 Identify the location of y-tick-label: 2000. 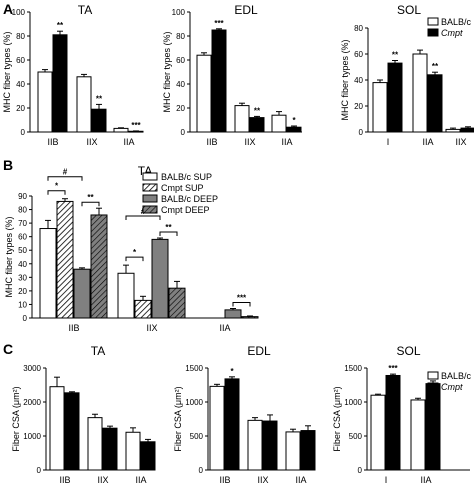
(32, 402).